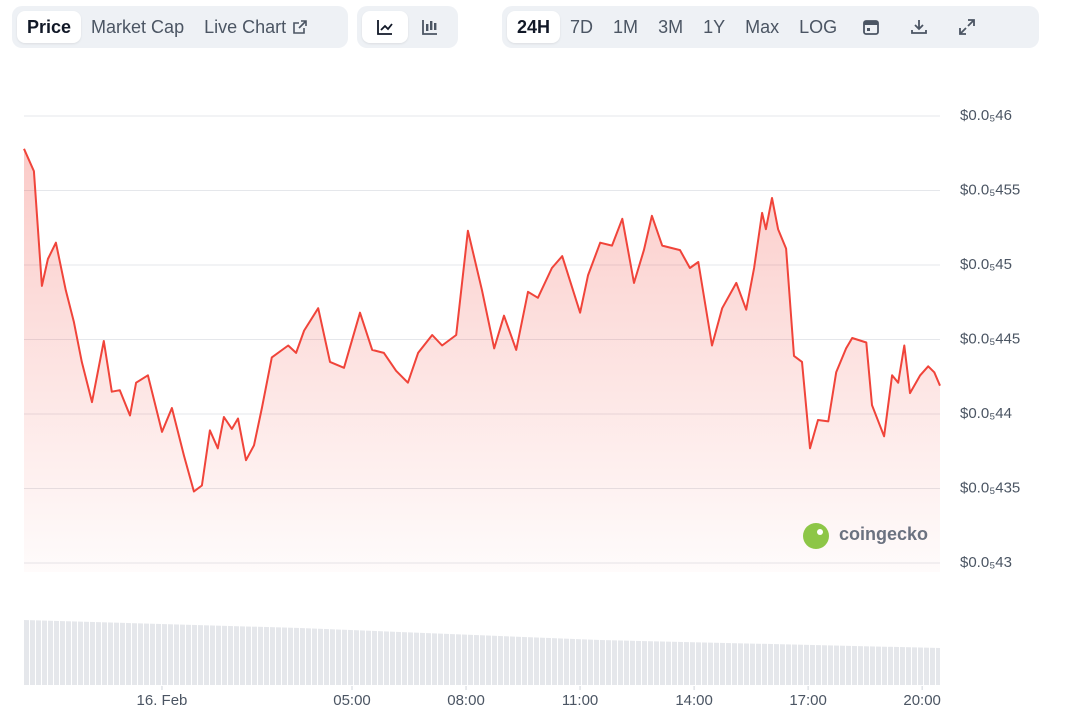  Describe the element at coordinates (162, 700) in the screenshot. I see `x-tick-label: 16. Feb` at that location.